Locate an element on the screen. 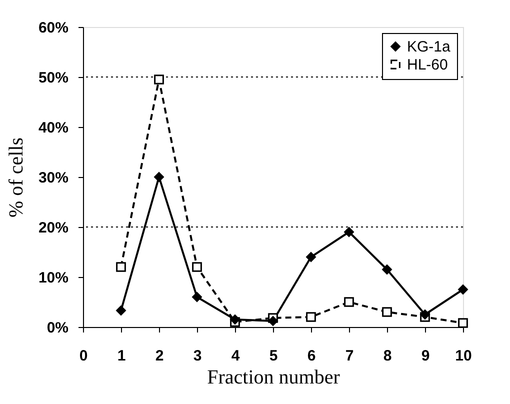  y-axis-title: % of cells is located at coordinates (16, 177).